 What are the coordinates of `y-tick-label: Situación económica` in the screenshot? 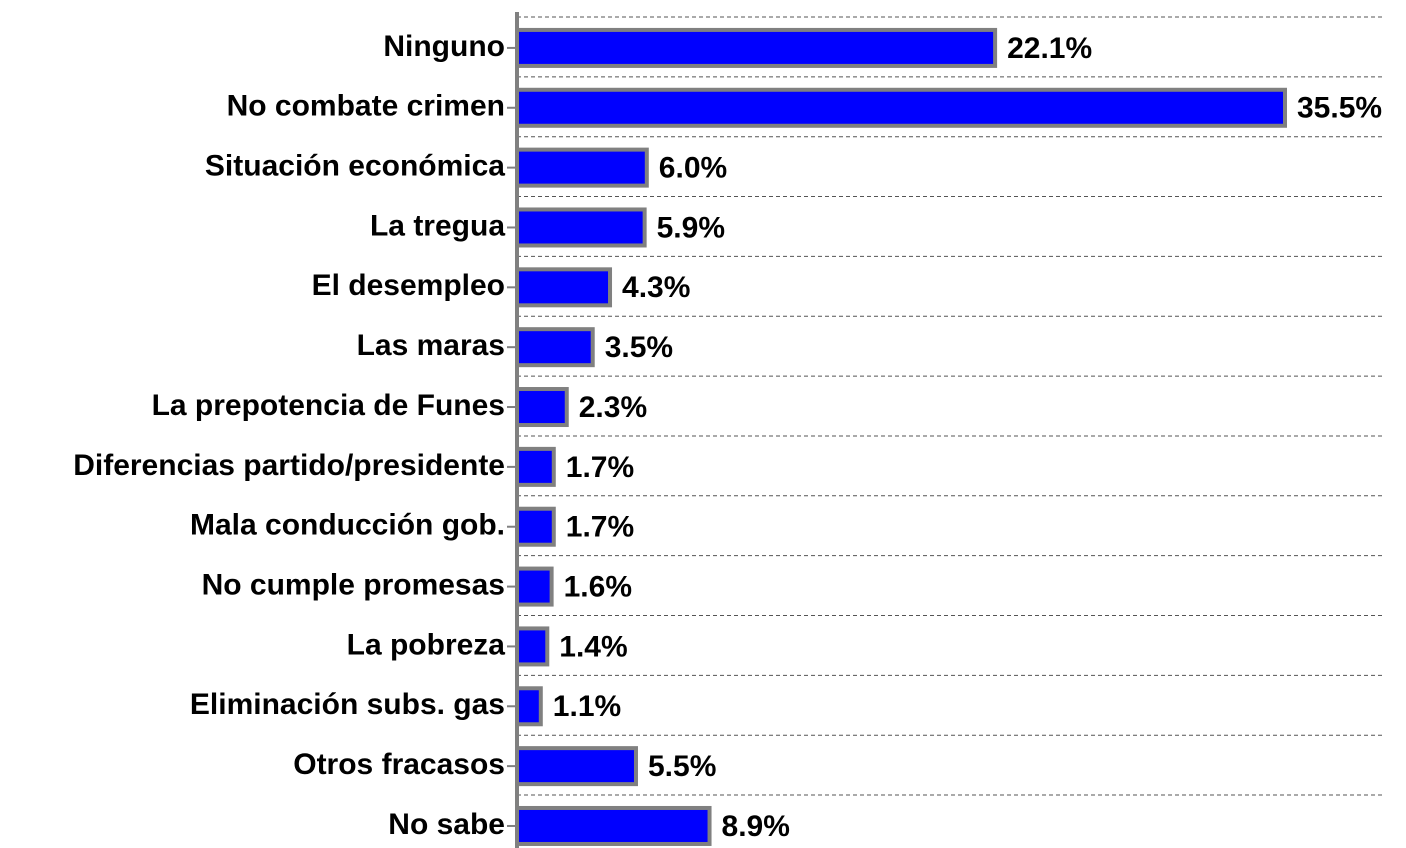 It's located at (355, 166).